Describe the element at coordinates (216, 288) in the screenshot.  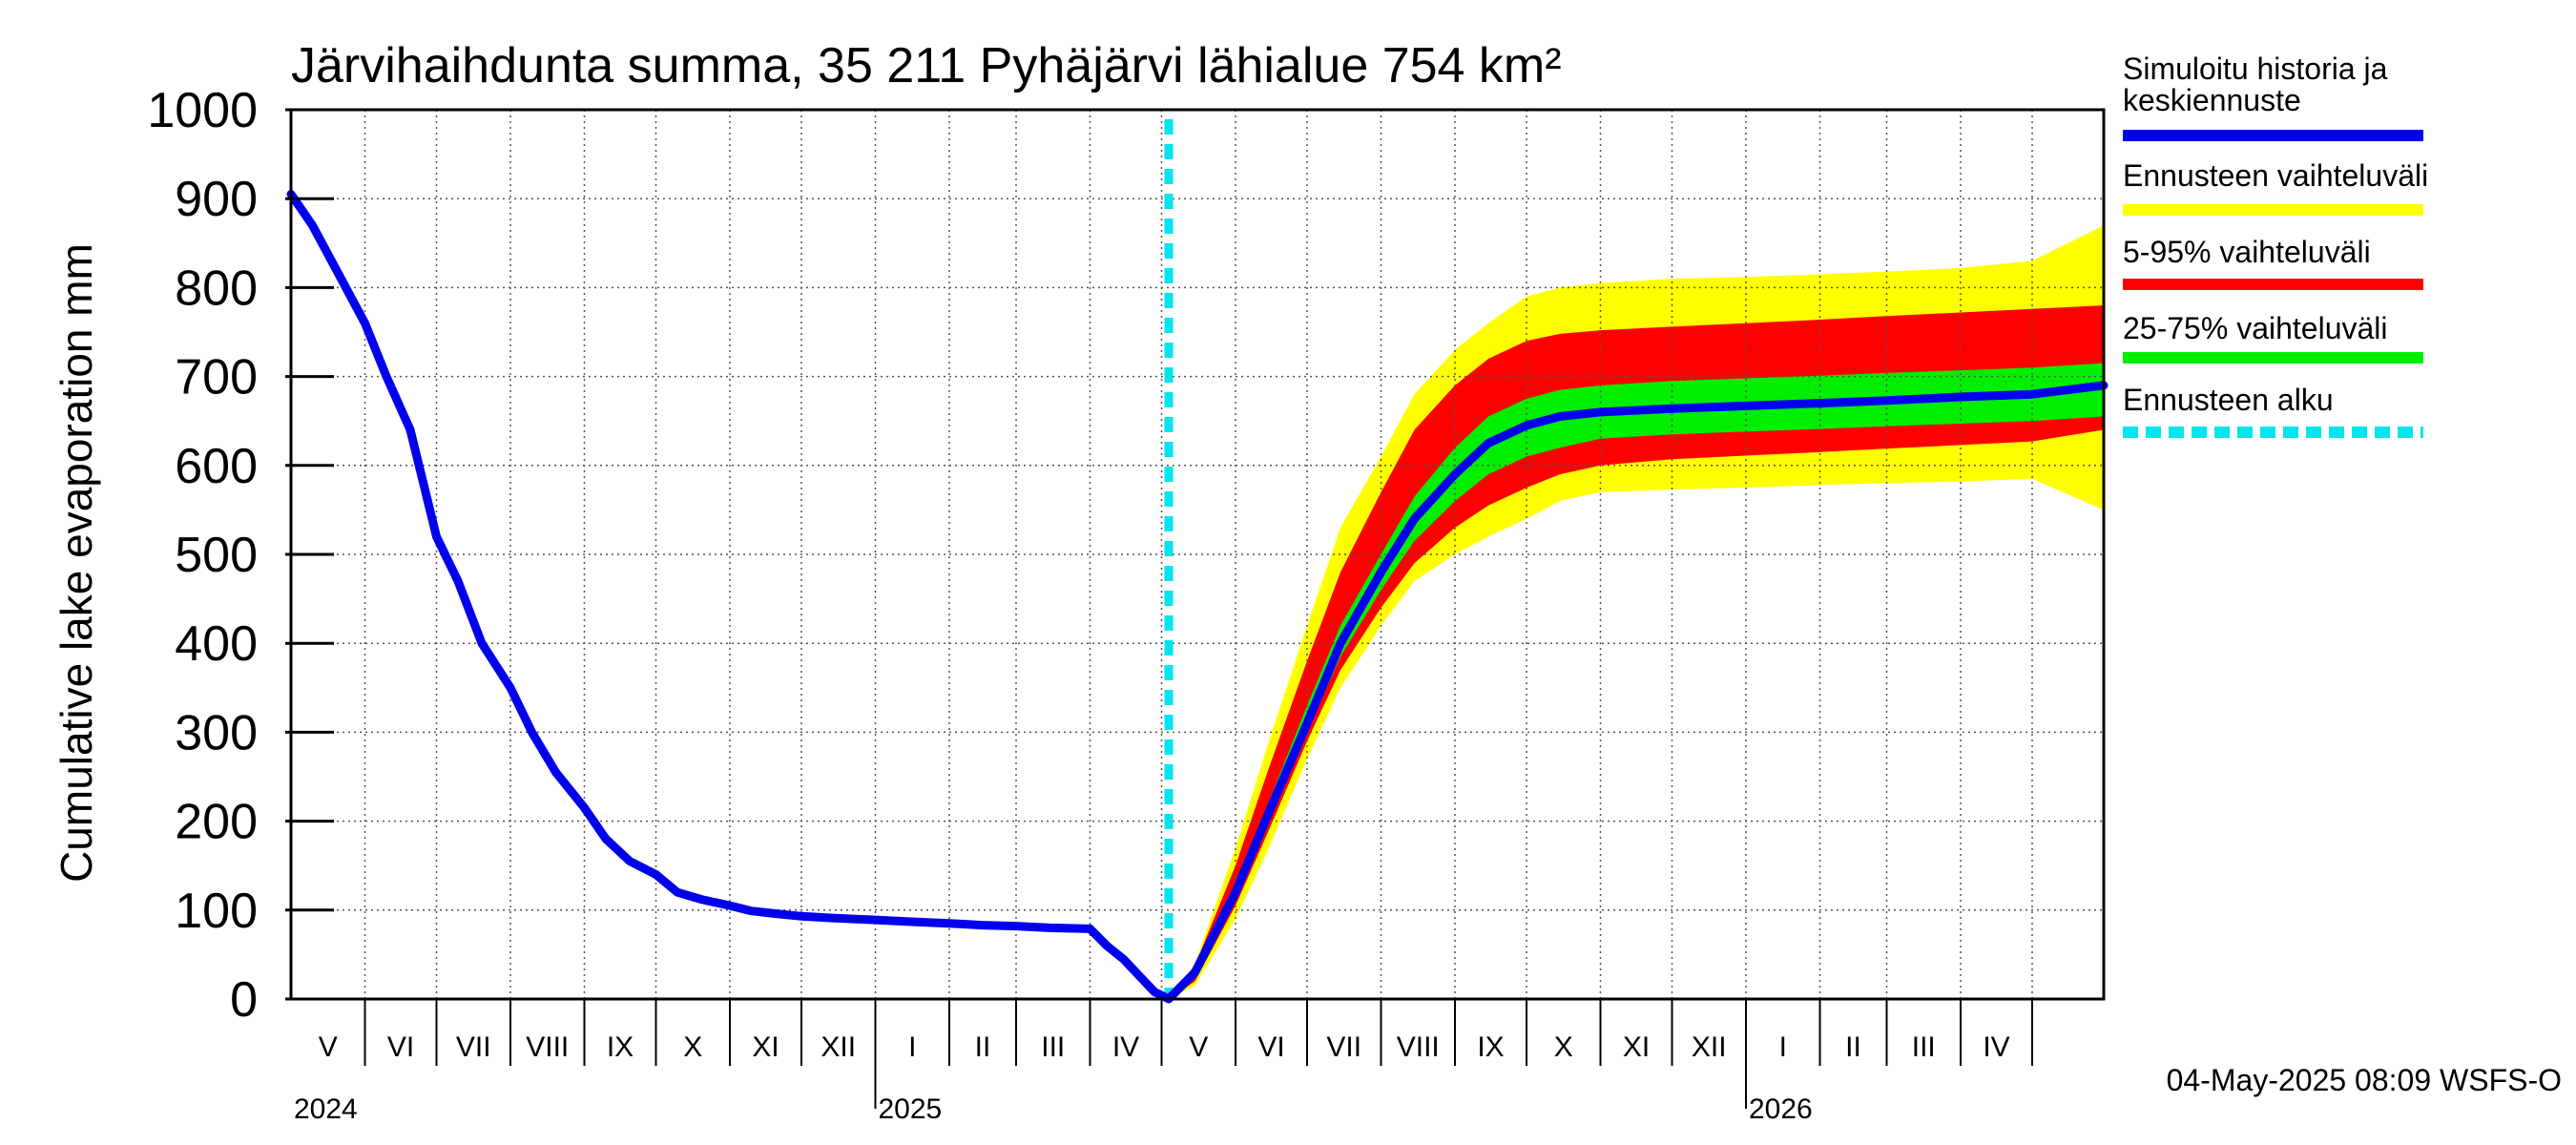
I see `y-tick-label-8: 800` at that location.